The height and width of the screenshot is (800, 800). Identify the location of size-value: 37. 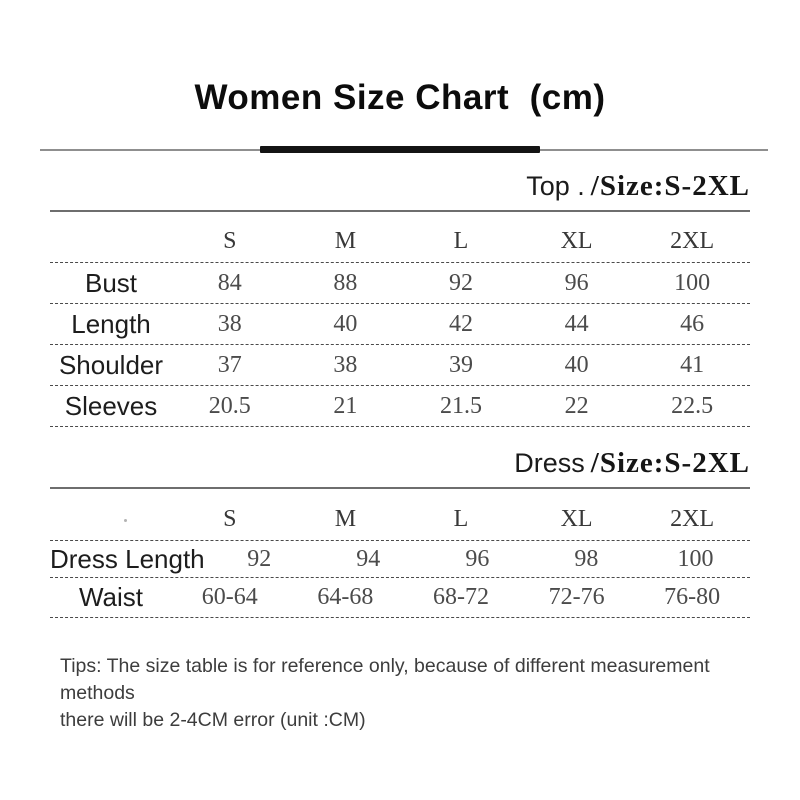
(229, 364).